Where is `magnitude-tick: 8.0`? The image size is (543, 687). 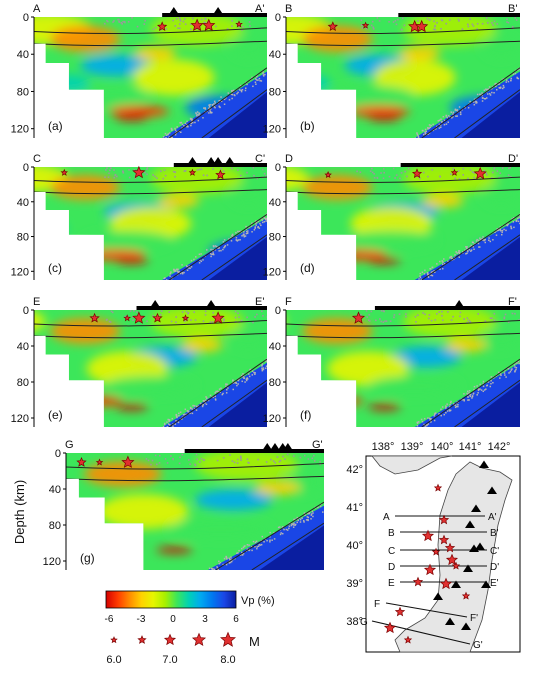
magnitude-tick: 8.0 is located at coordinates (227, 660).